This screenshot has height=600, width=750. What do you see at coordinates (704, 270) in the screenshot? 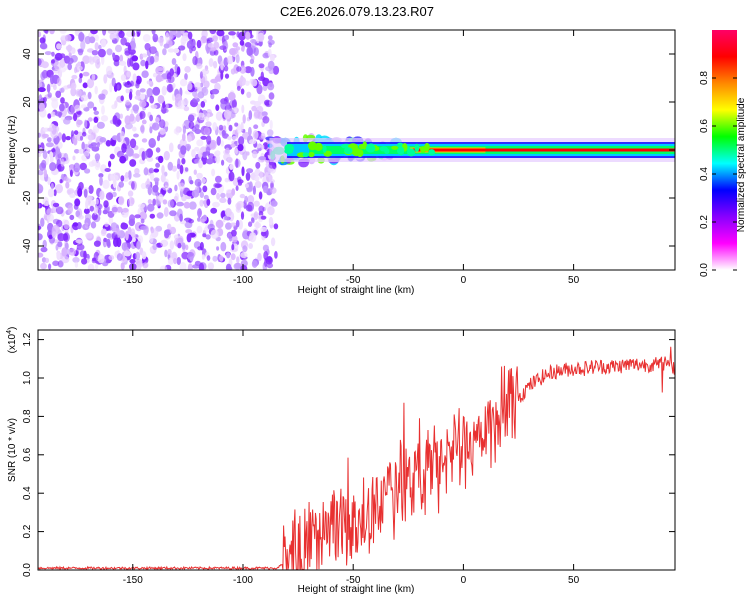
I see `colorbar-tick-label: 0.0` at bounding box center [704, 270].